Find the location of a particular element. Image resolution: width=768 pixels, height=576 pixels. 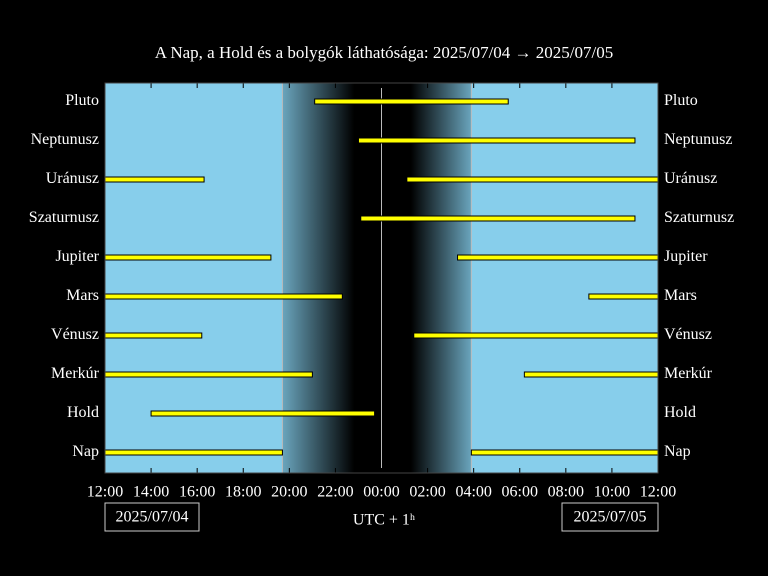

x-tick-label: 14:00 is located at coordinates (151, 492).